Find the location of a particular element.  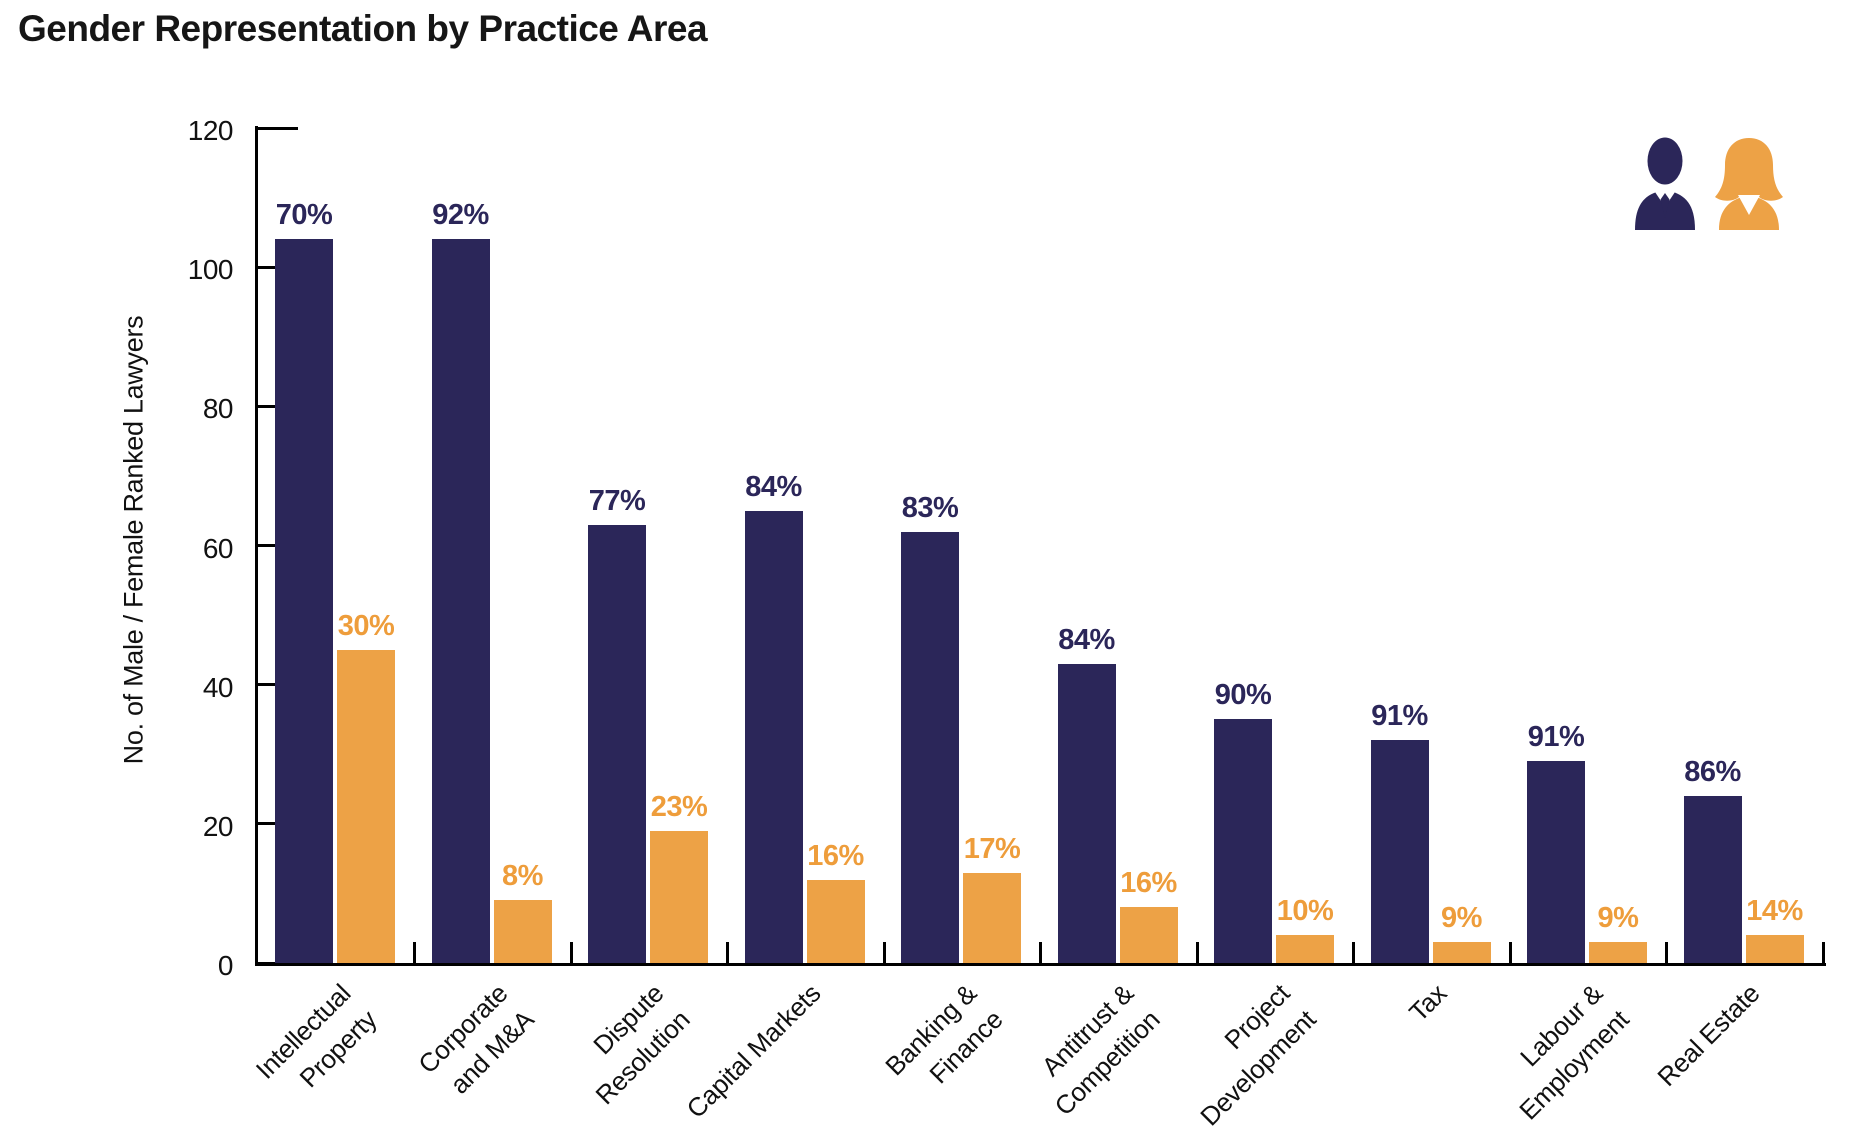

female-bar-value-label: 10% is located at coordinates (1305, 911).